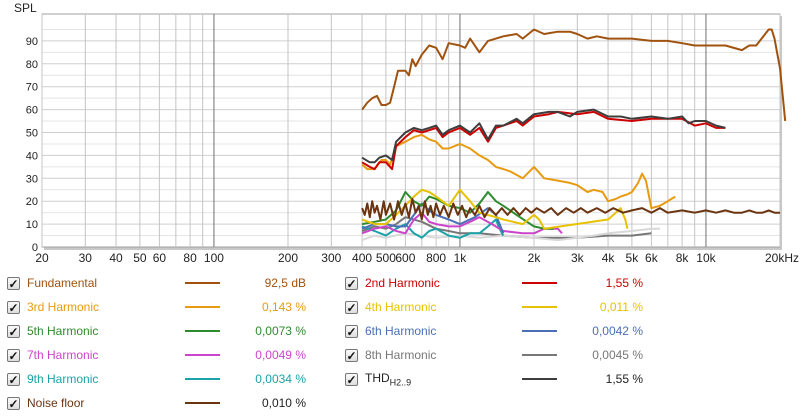  What do you see at coordinates (633, 258) in the screenshot?
I see `x-tick-label: 5k` at bounding box center [633, 258].